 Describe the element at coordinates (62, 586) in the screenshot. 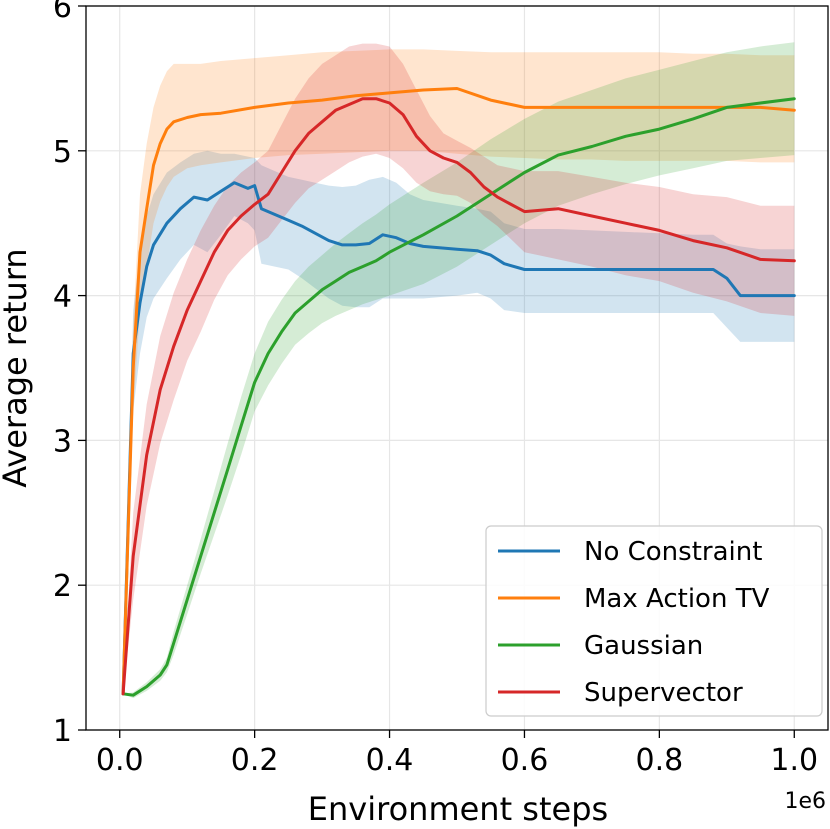

I see `y-tick-label: 2` at that location.